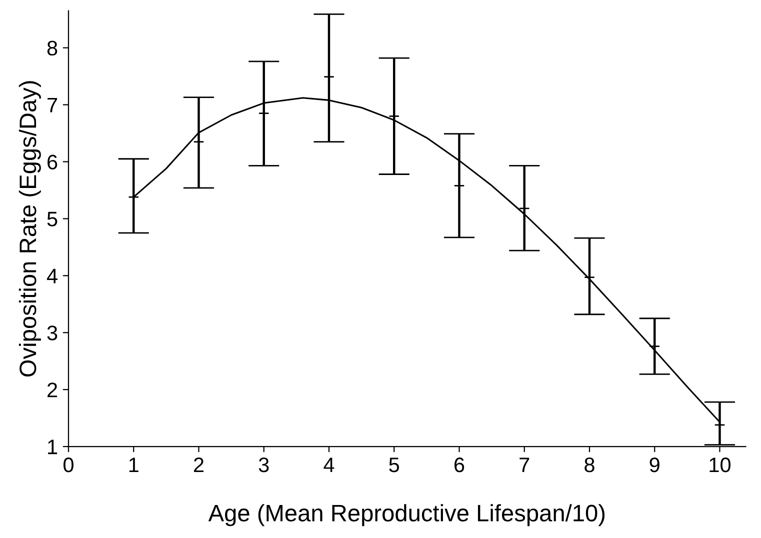  I want to click on x-tick-label: 5, so click(394, 465).